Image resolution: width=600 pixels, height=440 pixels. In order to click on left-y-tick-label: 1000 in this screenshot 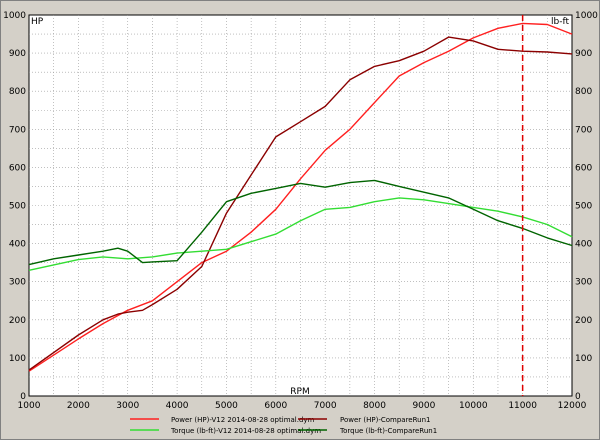, I will do `click(14, 16)`.